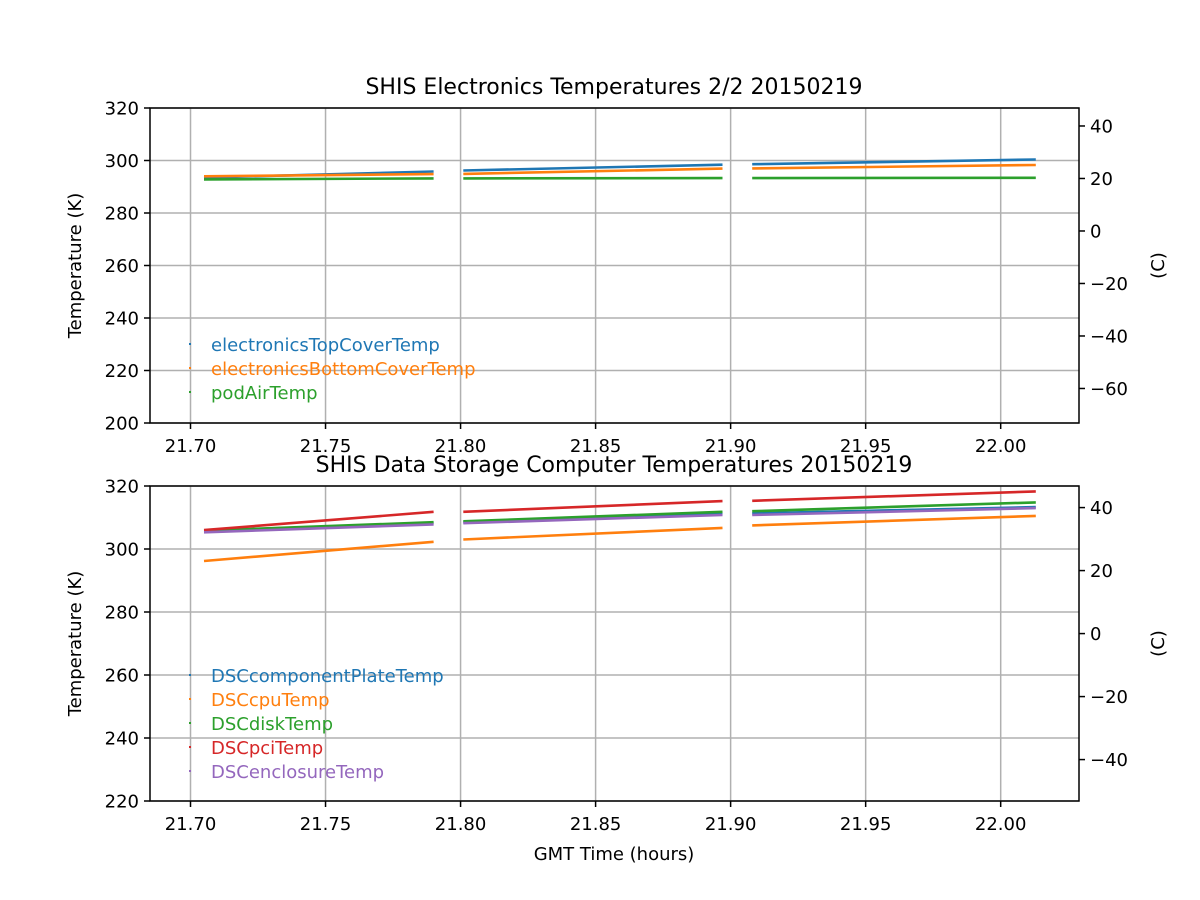 The height and width of the screenshot is (900, 1200). What do you see at coordinates (122, 424) in the screenshot?
I see `y-tick-label: 200` at bounding box center [122, 424].